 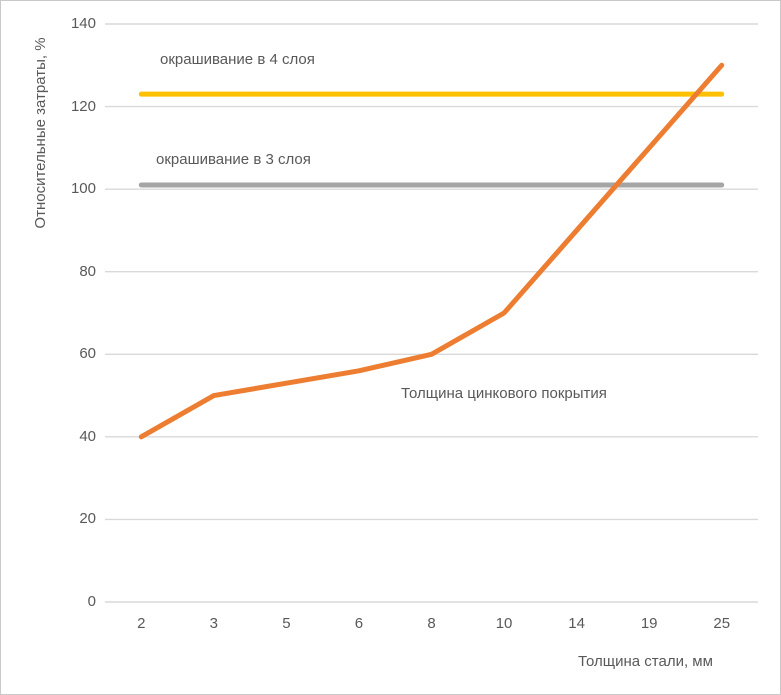 What do you see at coordinates (233, 159) in the screenshot?
I see `series-label-1: окрашивание в 3 слоя` at bounding box center [233, 159].